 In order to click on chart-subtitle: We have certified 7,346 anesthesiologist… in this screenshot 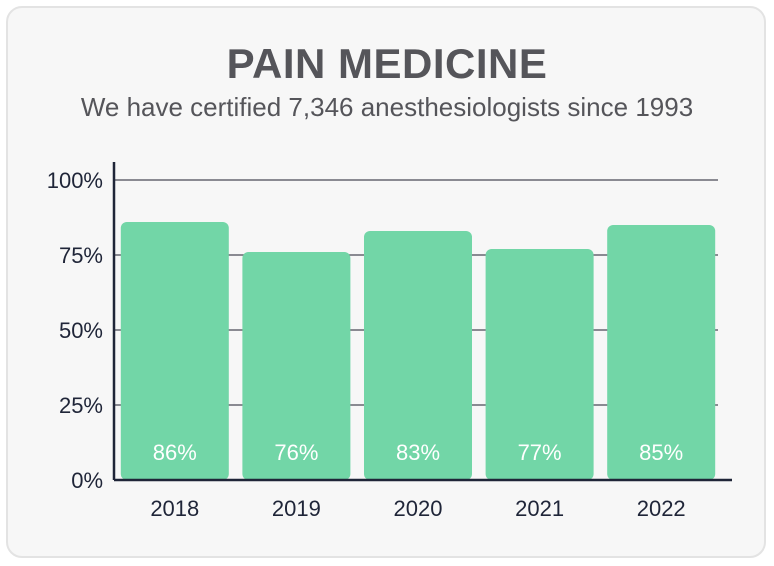, I will do `click(387, 107)`.